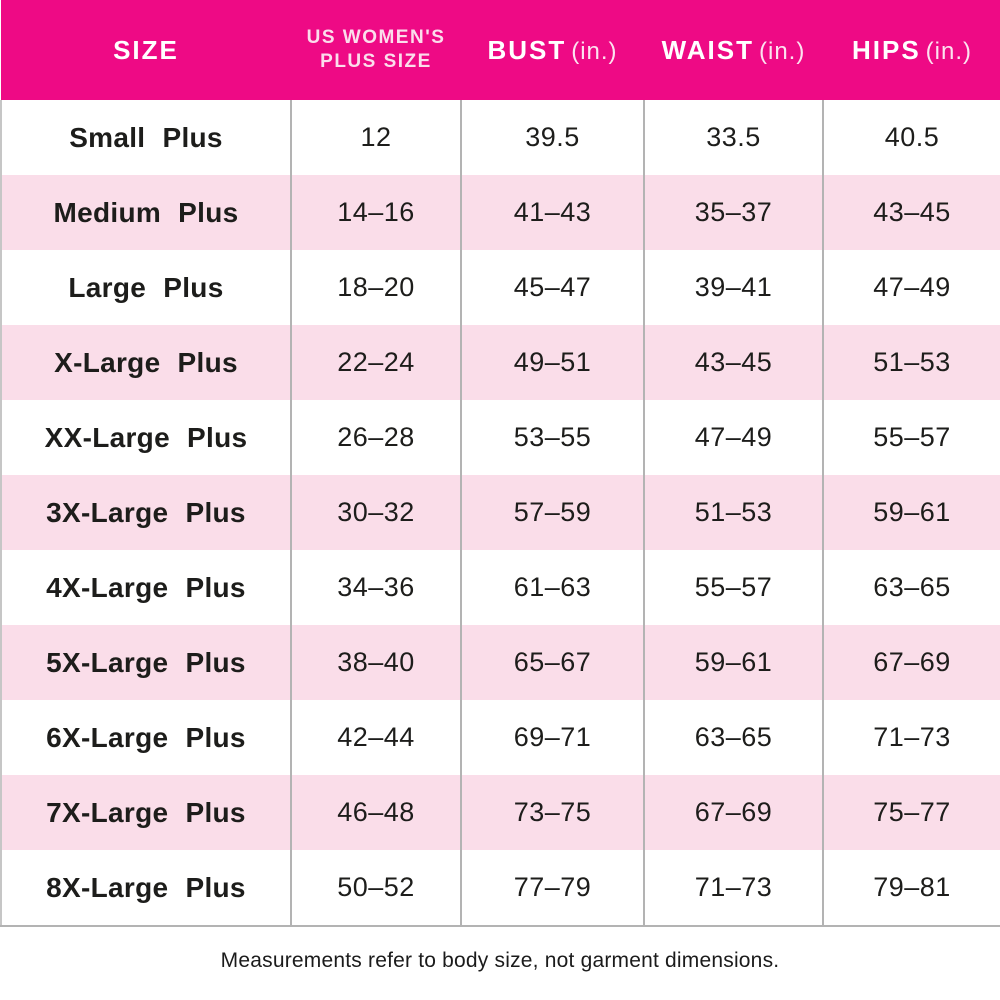 Image resolution: width=1000 pixels, height=1000 pixels. I want to click on us-plus-size-cell: 30–32, so click(375, 512).